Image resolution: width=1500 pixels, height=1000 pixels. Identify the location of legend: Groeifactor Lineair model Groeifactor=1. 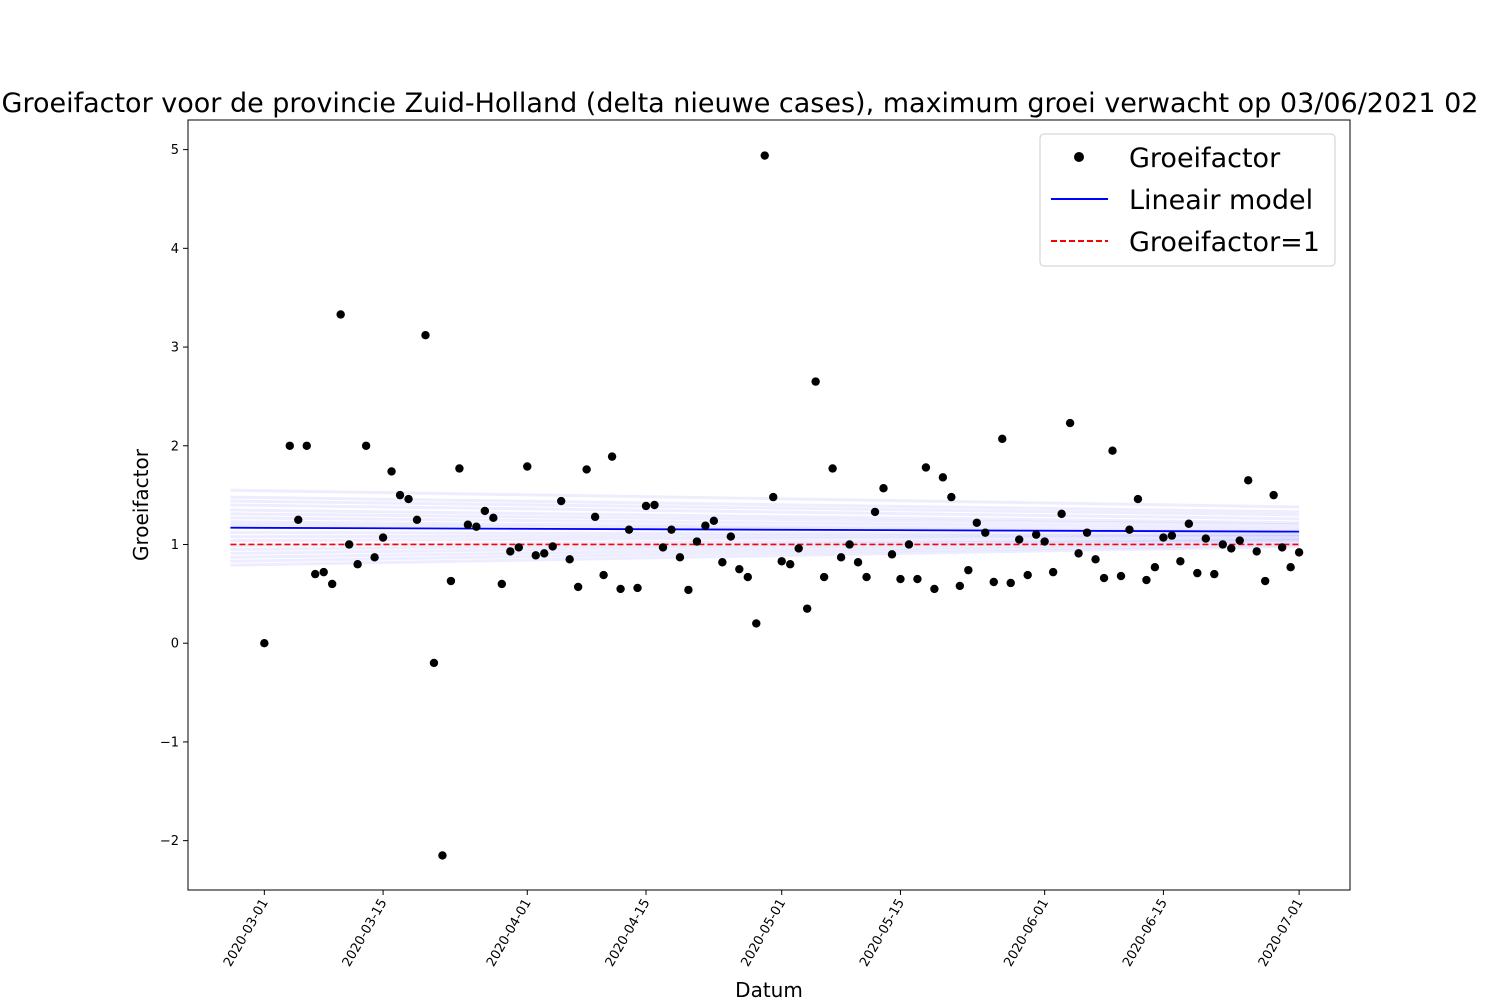
(1187, 200).